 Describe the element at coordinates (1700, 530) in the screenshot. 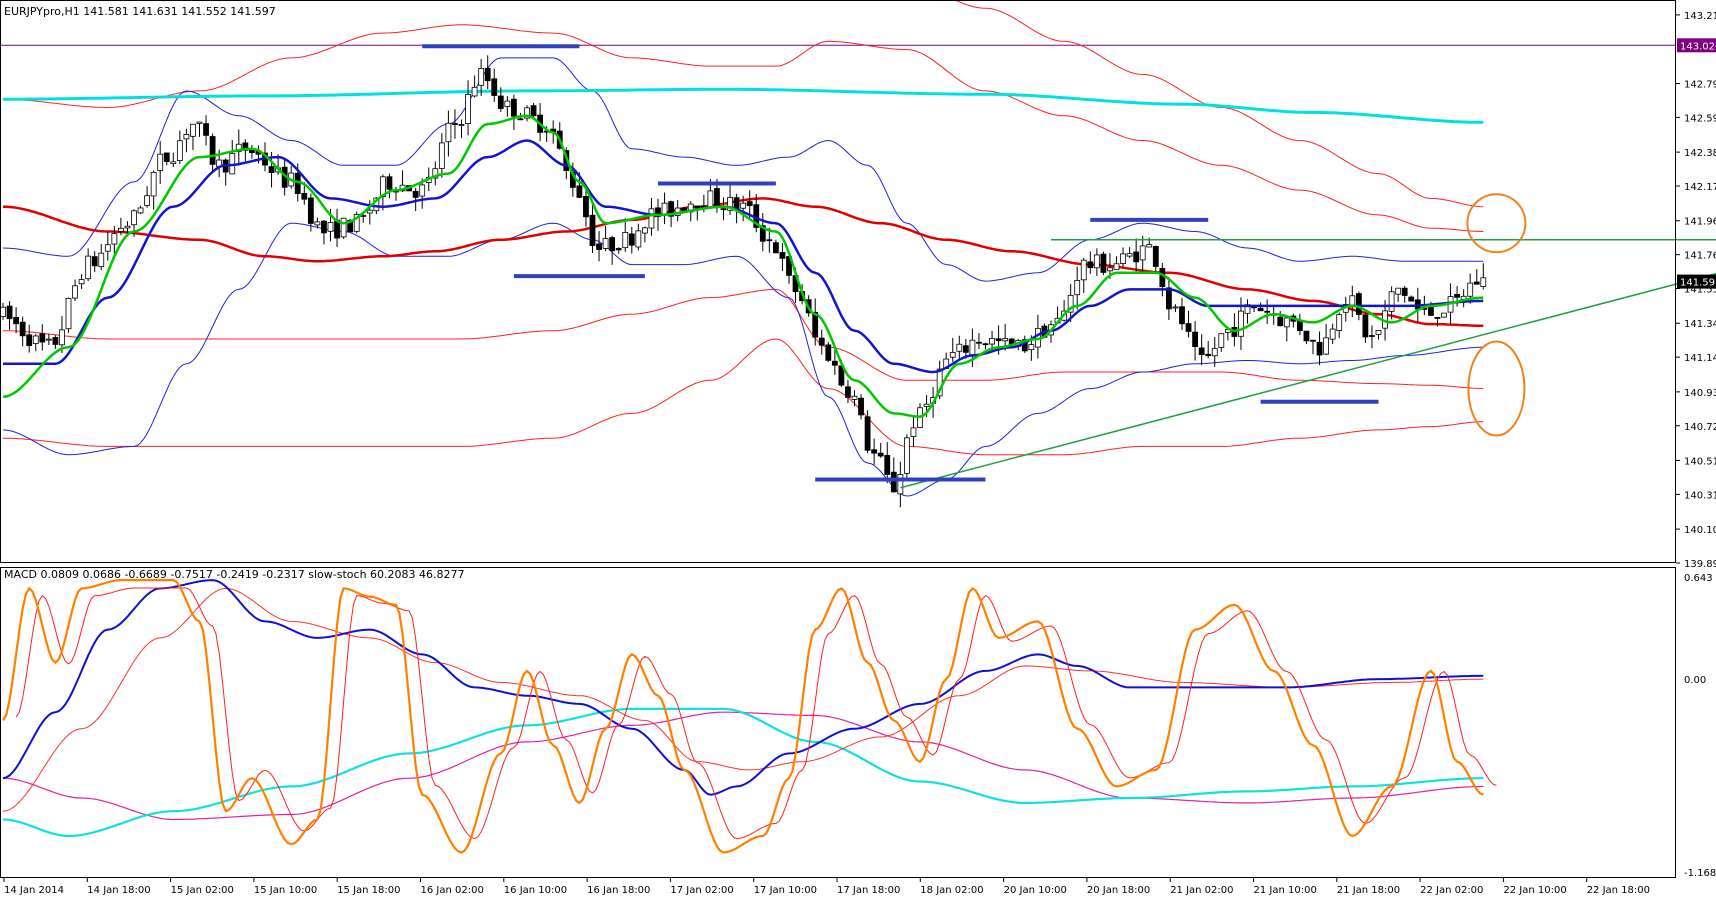

I see `price-tick-label: 140.100` at that location.